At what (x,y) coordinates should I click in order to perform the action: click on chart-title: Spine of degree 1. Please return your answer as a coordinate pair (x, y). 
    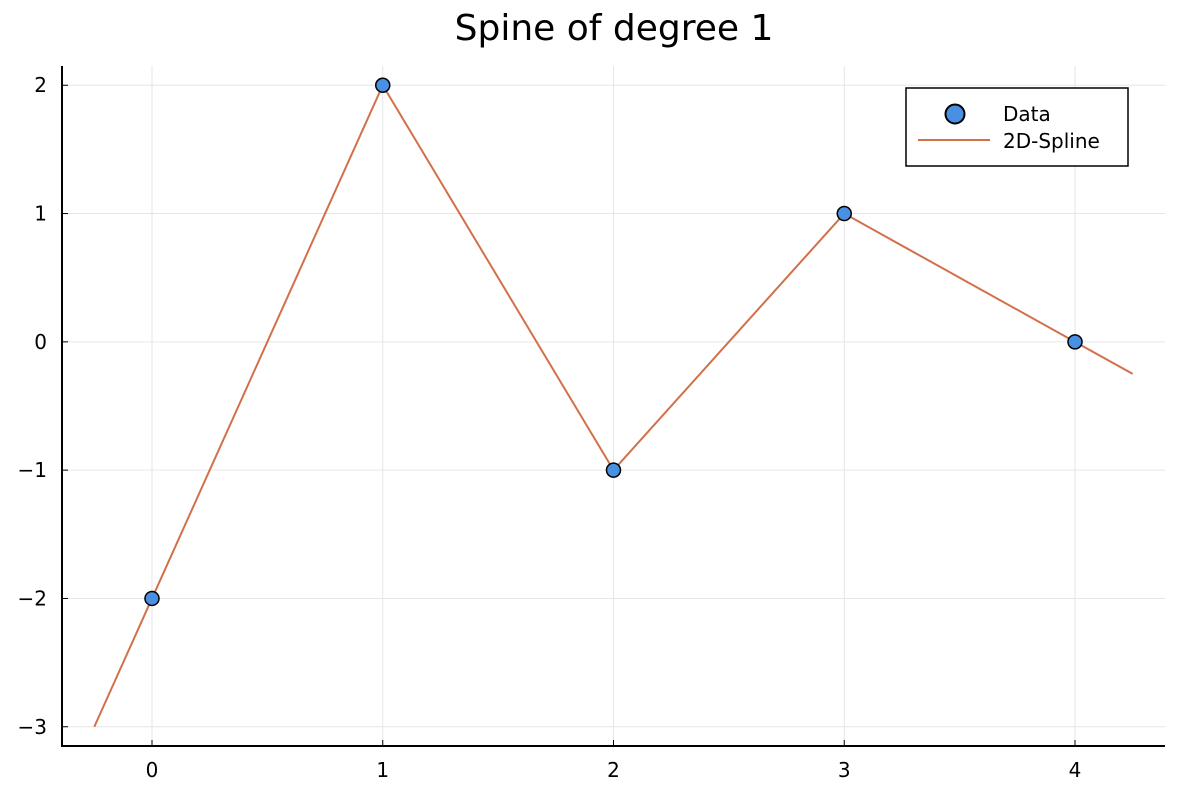
    Looking at the image, I should click on (614, 28).